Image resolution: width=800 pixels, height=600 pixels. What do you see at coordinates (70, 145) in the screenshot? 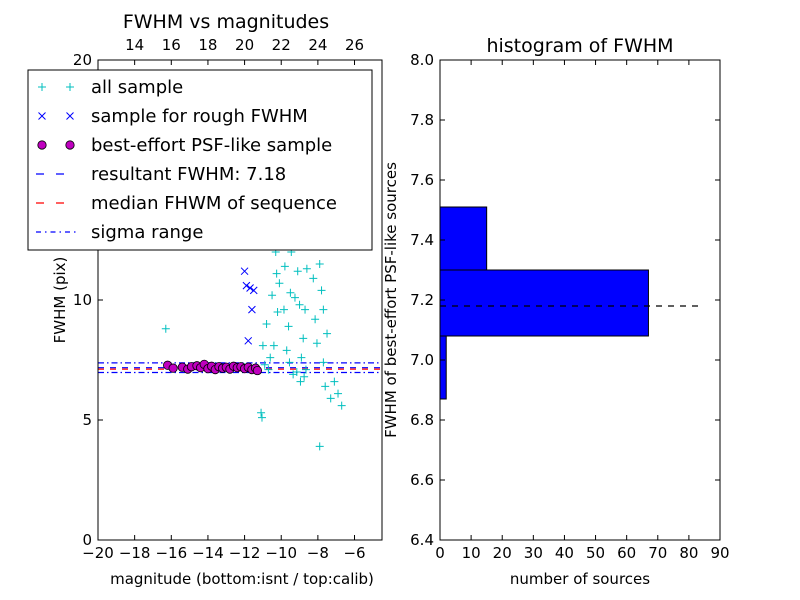
I see `legend-marker-2-b` at bounding box center [70, 145].